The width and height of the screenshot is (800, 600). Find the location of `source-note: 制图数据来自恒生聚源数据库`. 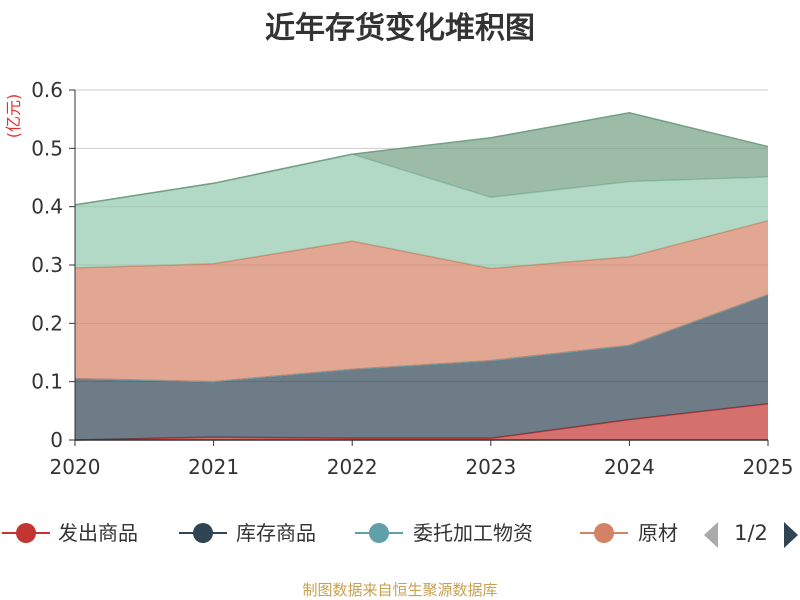

source-note: 制图数据来自恒生聚源数据库 is located at coordinates (399, 590).